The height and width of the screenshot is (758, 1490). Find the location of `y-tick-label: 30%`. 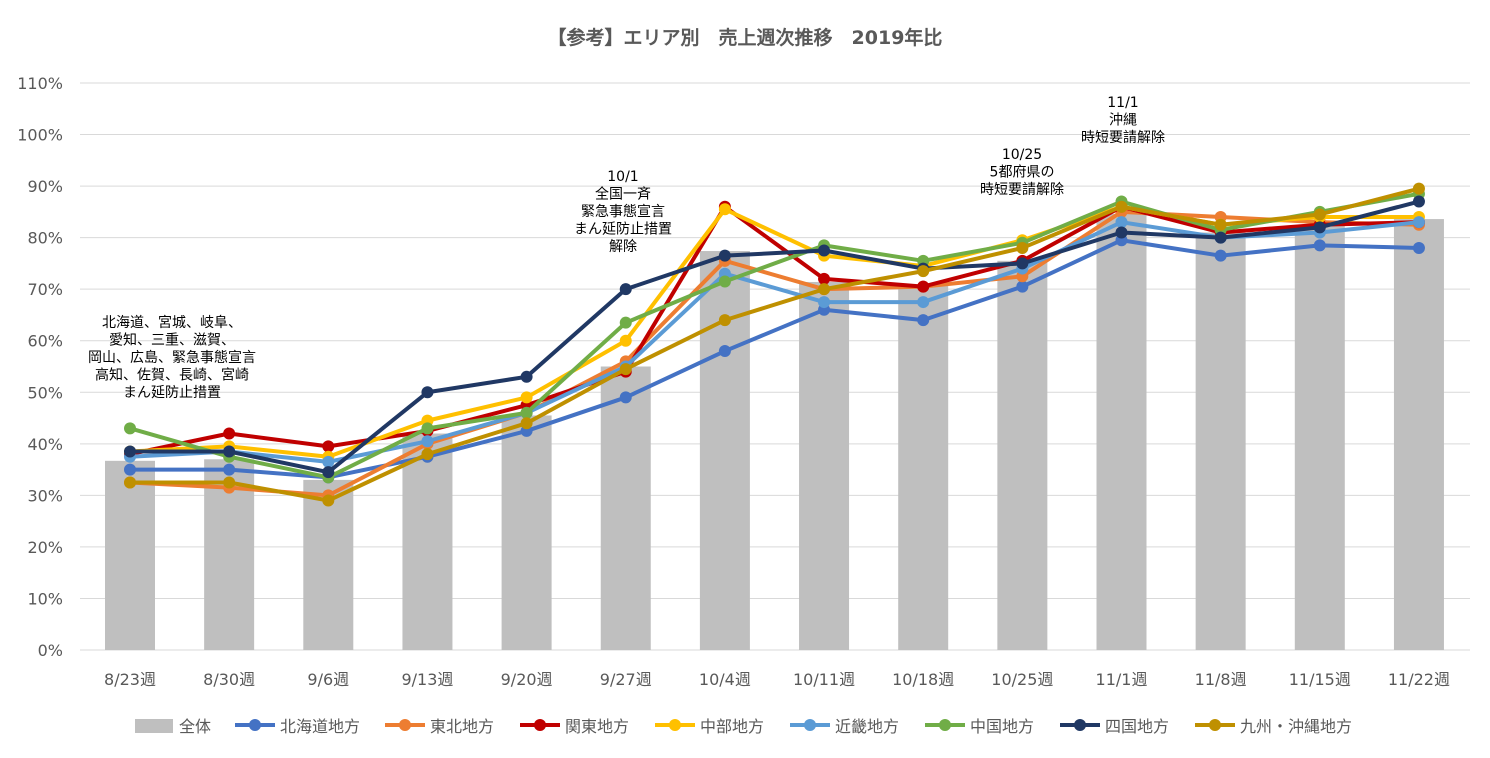

y-tick-label: 30% is located at coordinates (45, 495).